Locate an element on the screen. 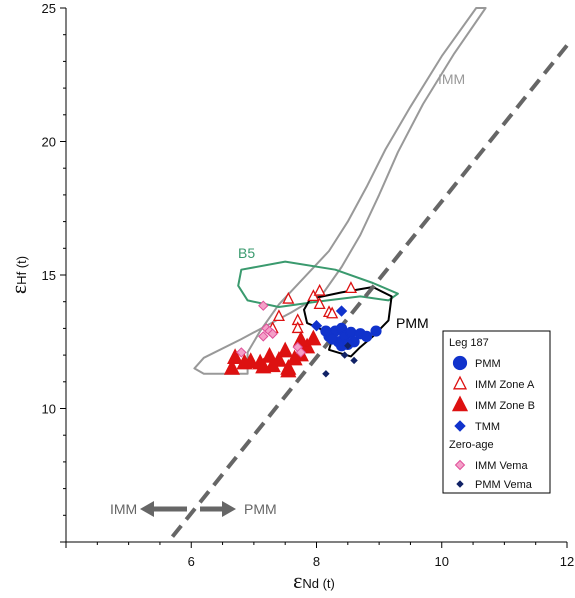  legend-label-imm-vema: IMM Vema is located at coordinates (501, 466).